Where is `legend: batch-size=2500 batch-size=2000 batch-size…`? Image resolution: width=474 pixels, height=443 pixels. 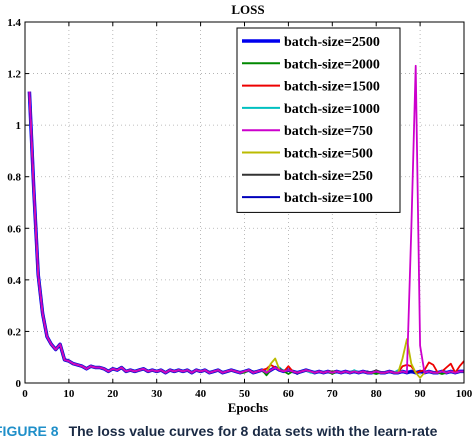
legend: batch-size=2500 batch-size=2000 batch-size… is located at coordinates (318, 120).